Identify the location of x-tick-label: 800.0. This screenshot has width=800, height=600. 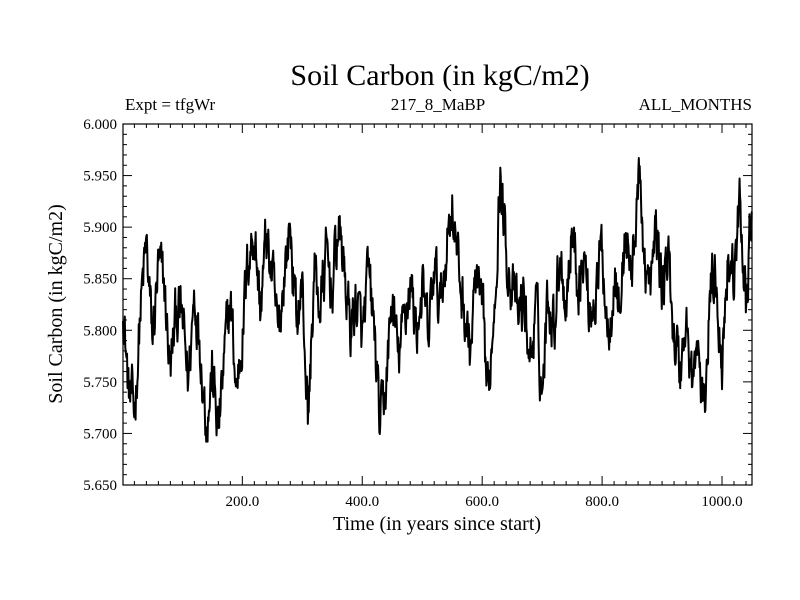
(602, 502).